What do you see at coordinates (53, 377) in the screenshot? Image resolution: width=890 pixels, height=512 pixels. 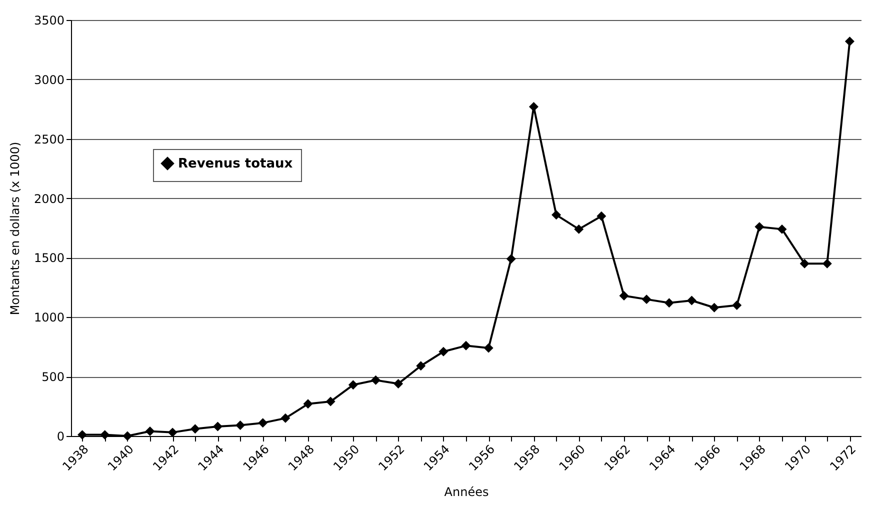 I see `y-tick-label: 500` at bounding box center [53, 377].